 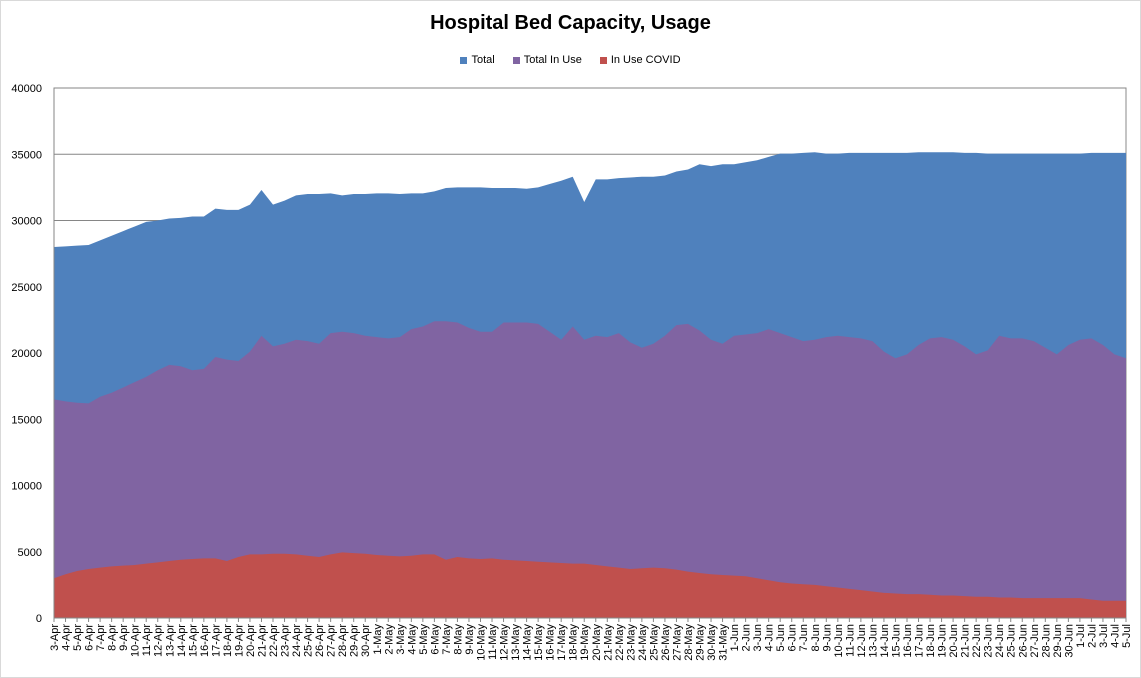 I want to click on x-tick-label: 24-May, so click(x=643, y=642).